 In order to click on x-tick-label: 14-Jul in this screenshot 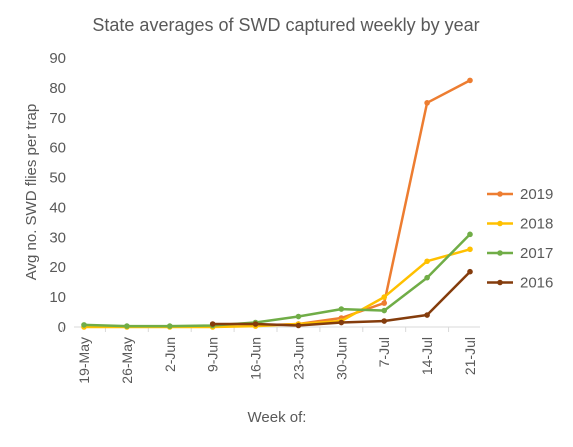, I will do `click(427, 356)`.